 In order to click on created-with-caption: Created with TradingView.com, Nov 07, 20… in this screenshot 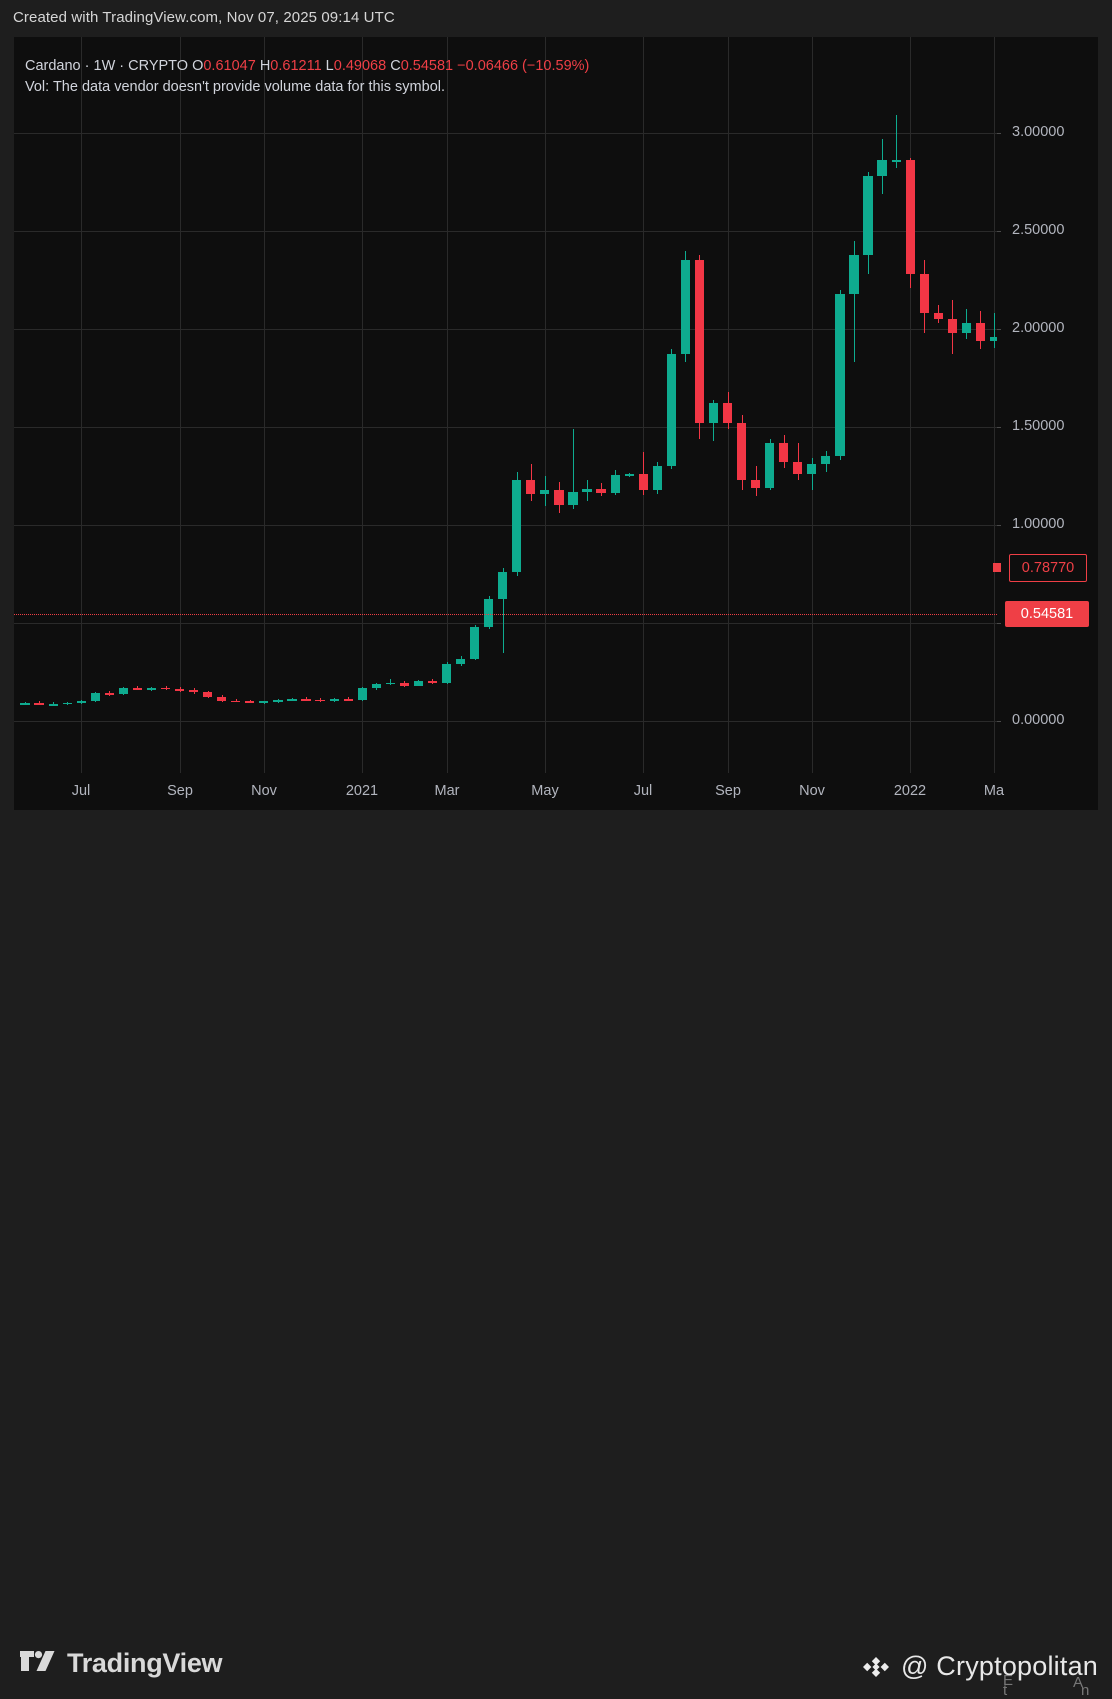, I will do `click(204, 17)`.